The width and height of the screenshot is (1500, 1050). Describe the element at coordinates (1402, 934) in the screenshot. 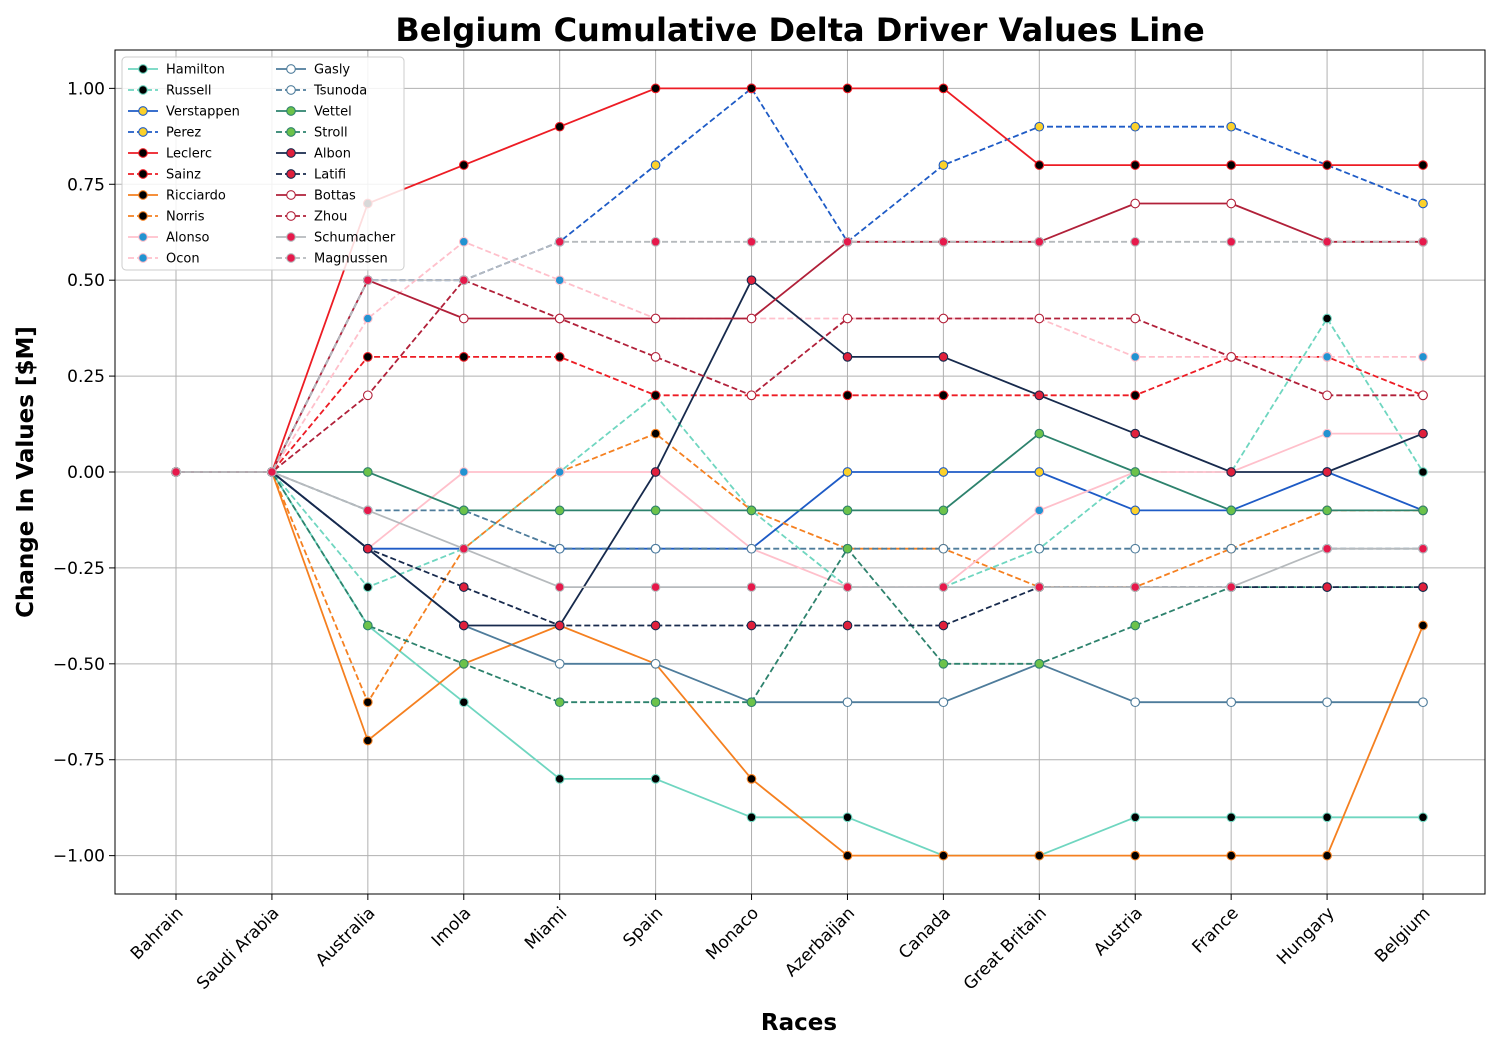

I see `x-tick-label: Belgium` at that location.